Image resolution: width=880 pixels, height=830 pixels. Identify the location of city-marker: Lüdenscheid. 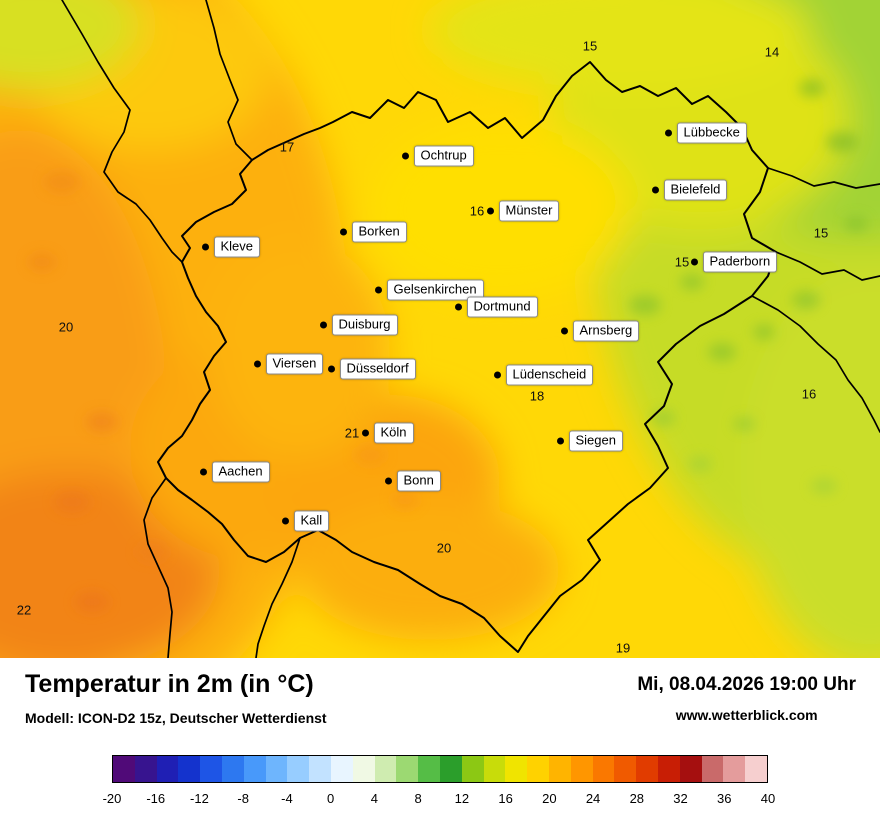
(543, 375).